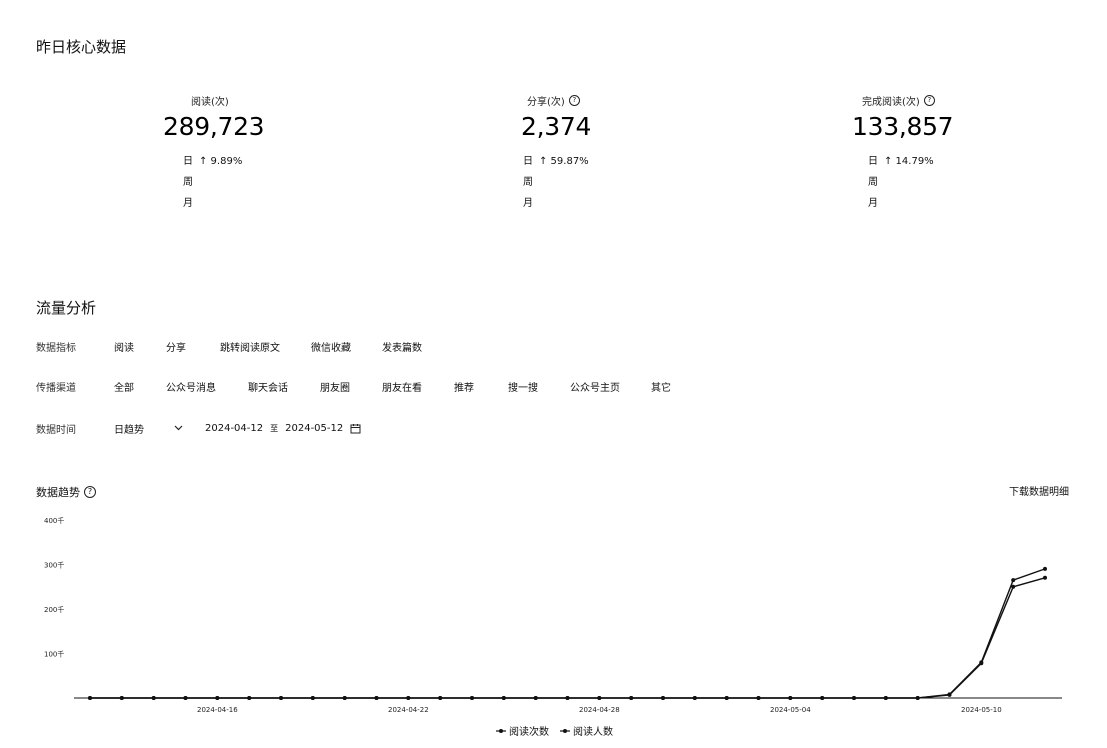  Describe the element at coordinates (214, 126) in the screenshot. I see `metric-value: 289,723` at that location.